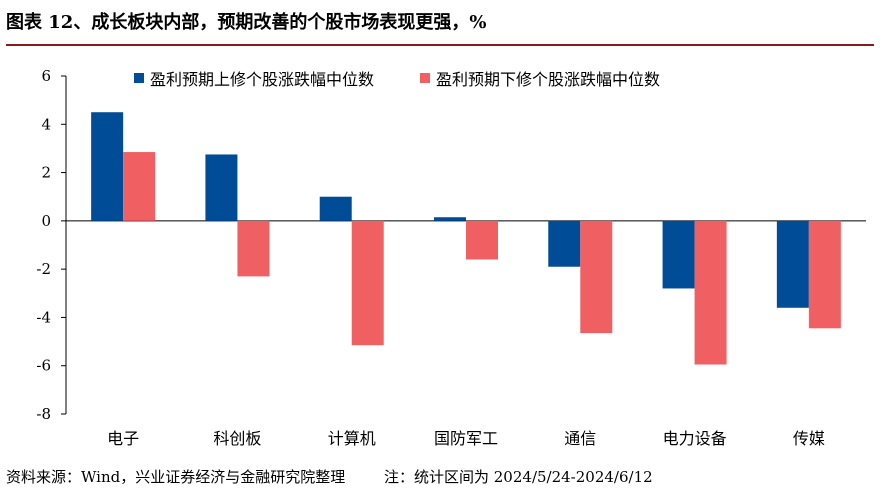 The image size is (883, 490). What do you see at coordinates (246, 22) in the screenshot?
I see `figure-title: 图表 12、成长板块内部，预期改善的个股市场表现更强，%` at bounding box center [246, 22].